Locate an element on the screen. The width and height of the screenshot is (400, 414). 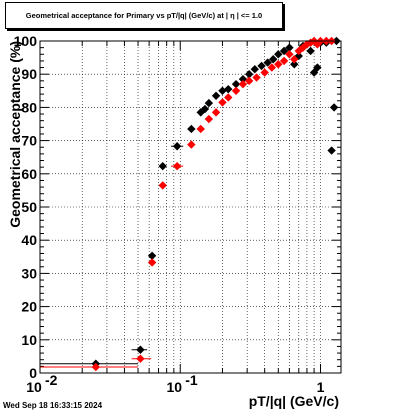
y-tick-label: 100 is located at coordinates (26, 41).